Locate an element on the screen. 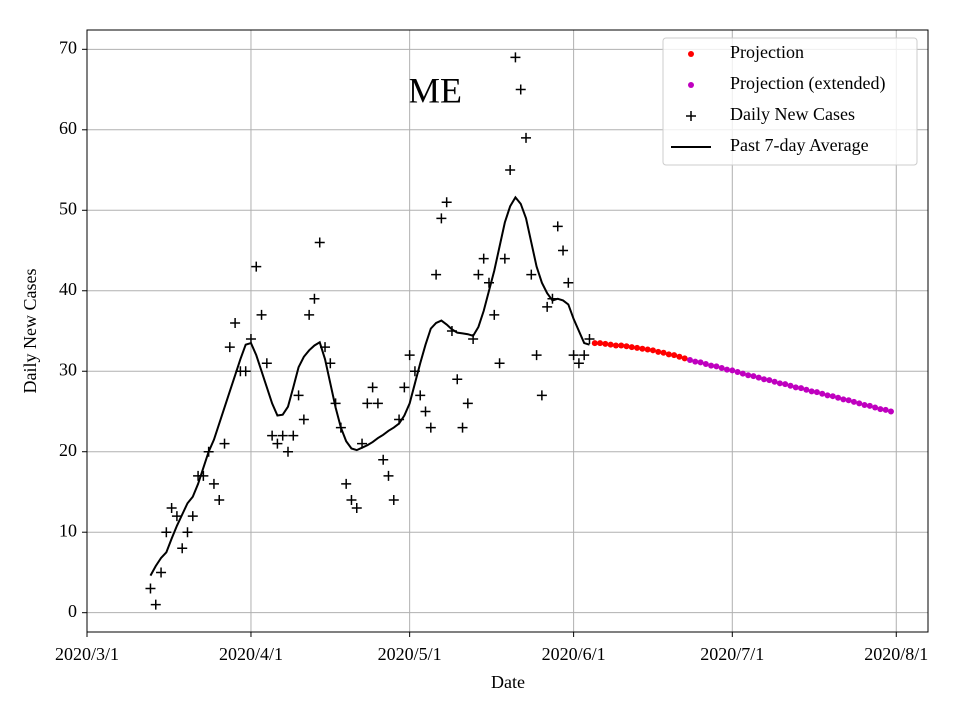  x-tick-label: 2020/4/1 is located at coordinates (251, 654).